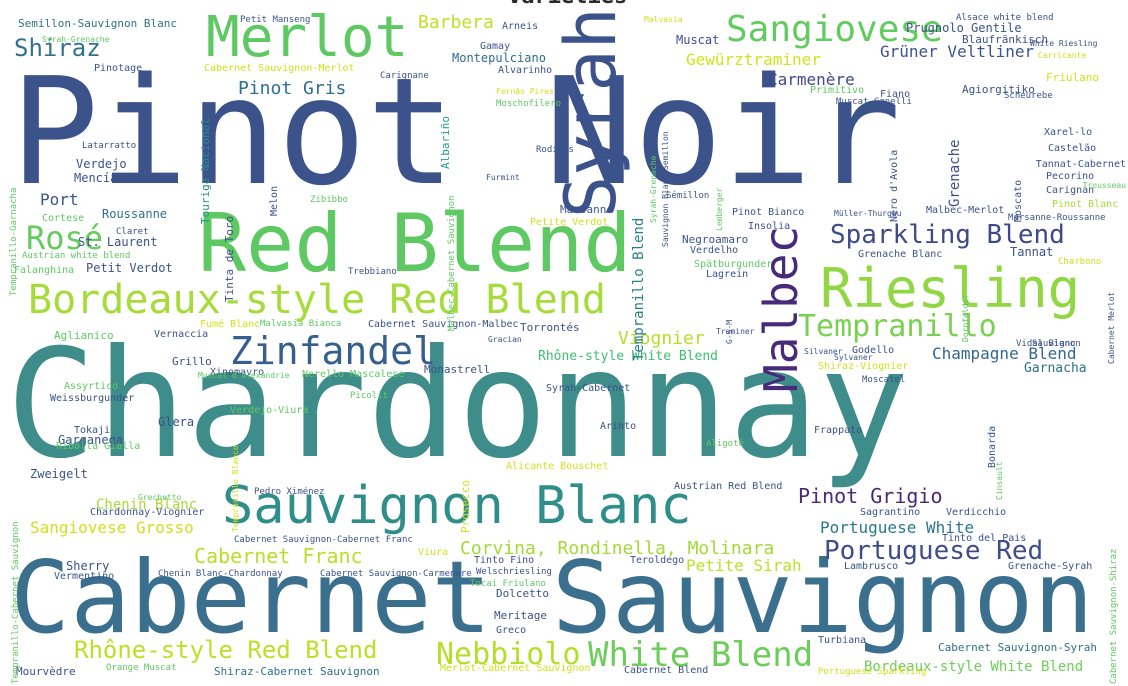 This screenshot has height=686, width=1128. Describe the element at coordinates (525, 91) in the screenshot. I see `cloud-word: Fernão Pires` at that location.